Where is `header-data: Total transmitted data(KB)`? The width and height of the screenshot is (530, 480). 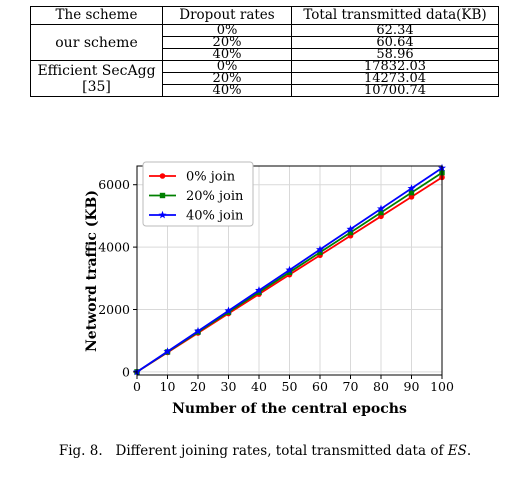
header-data: Total transmitted data(KB) is located at coordinates (395, 15).